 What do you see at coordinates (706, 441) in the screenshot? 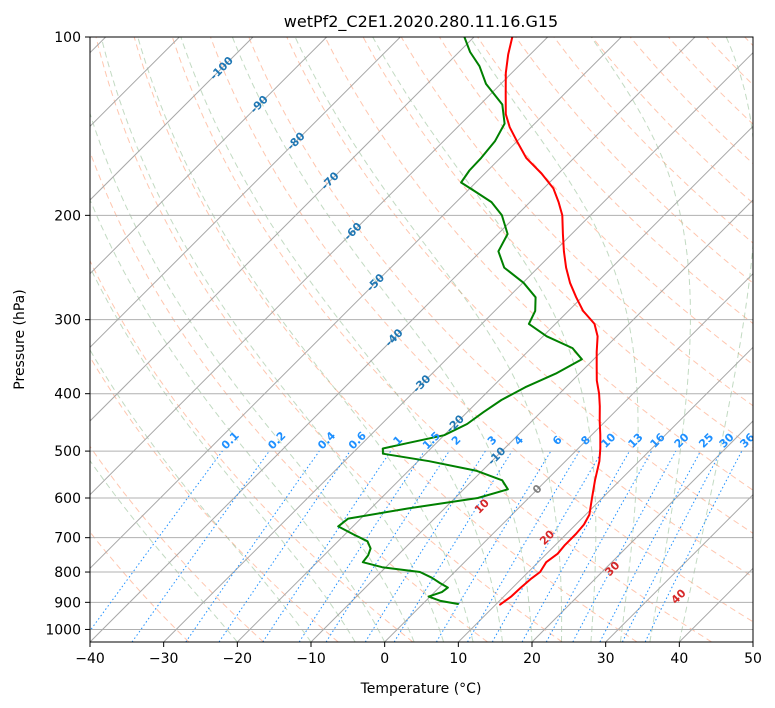
I see `mixing-ratio-label: 25` at bounding box center [706, 441].